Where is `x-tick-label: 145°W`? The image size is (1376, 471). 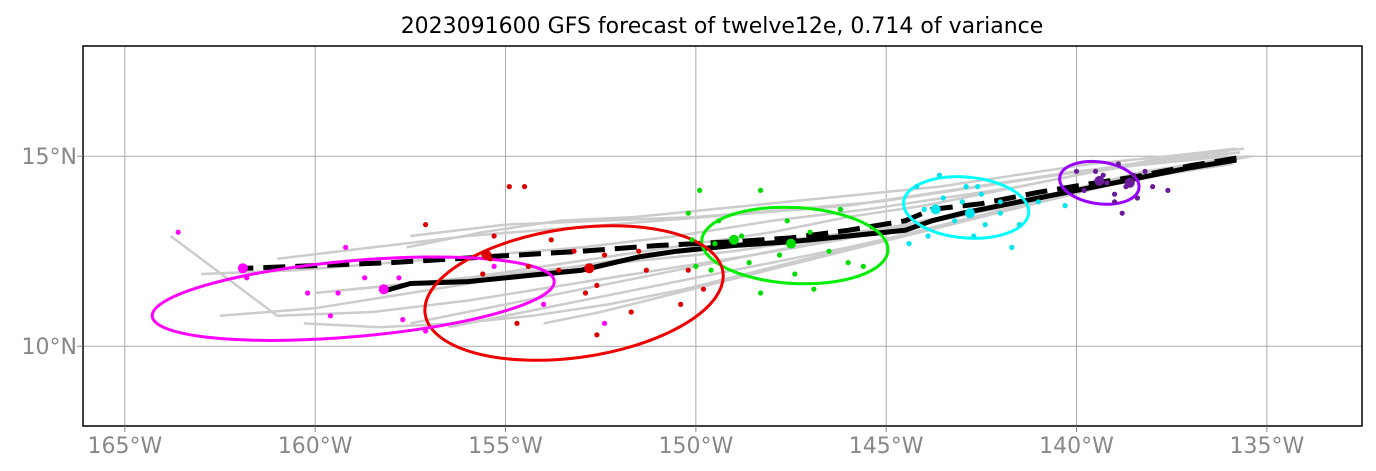
x-tick-label: 145°W is located at coordinates (886, 446).